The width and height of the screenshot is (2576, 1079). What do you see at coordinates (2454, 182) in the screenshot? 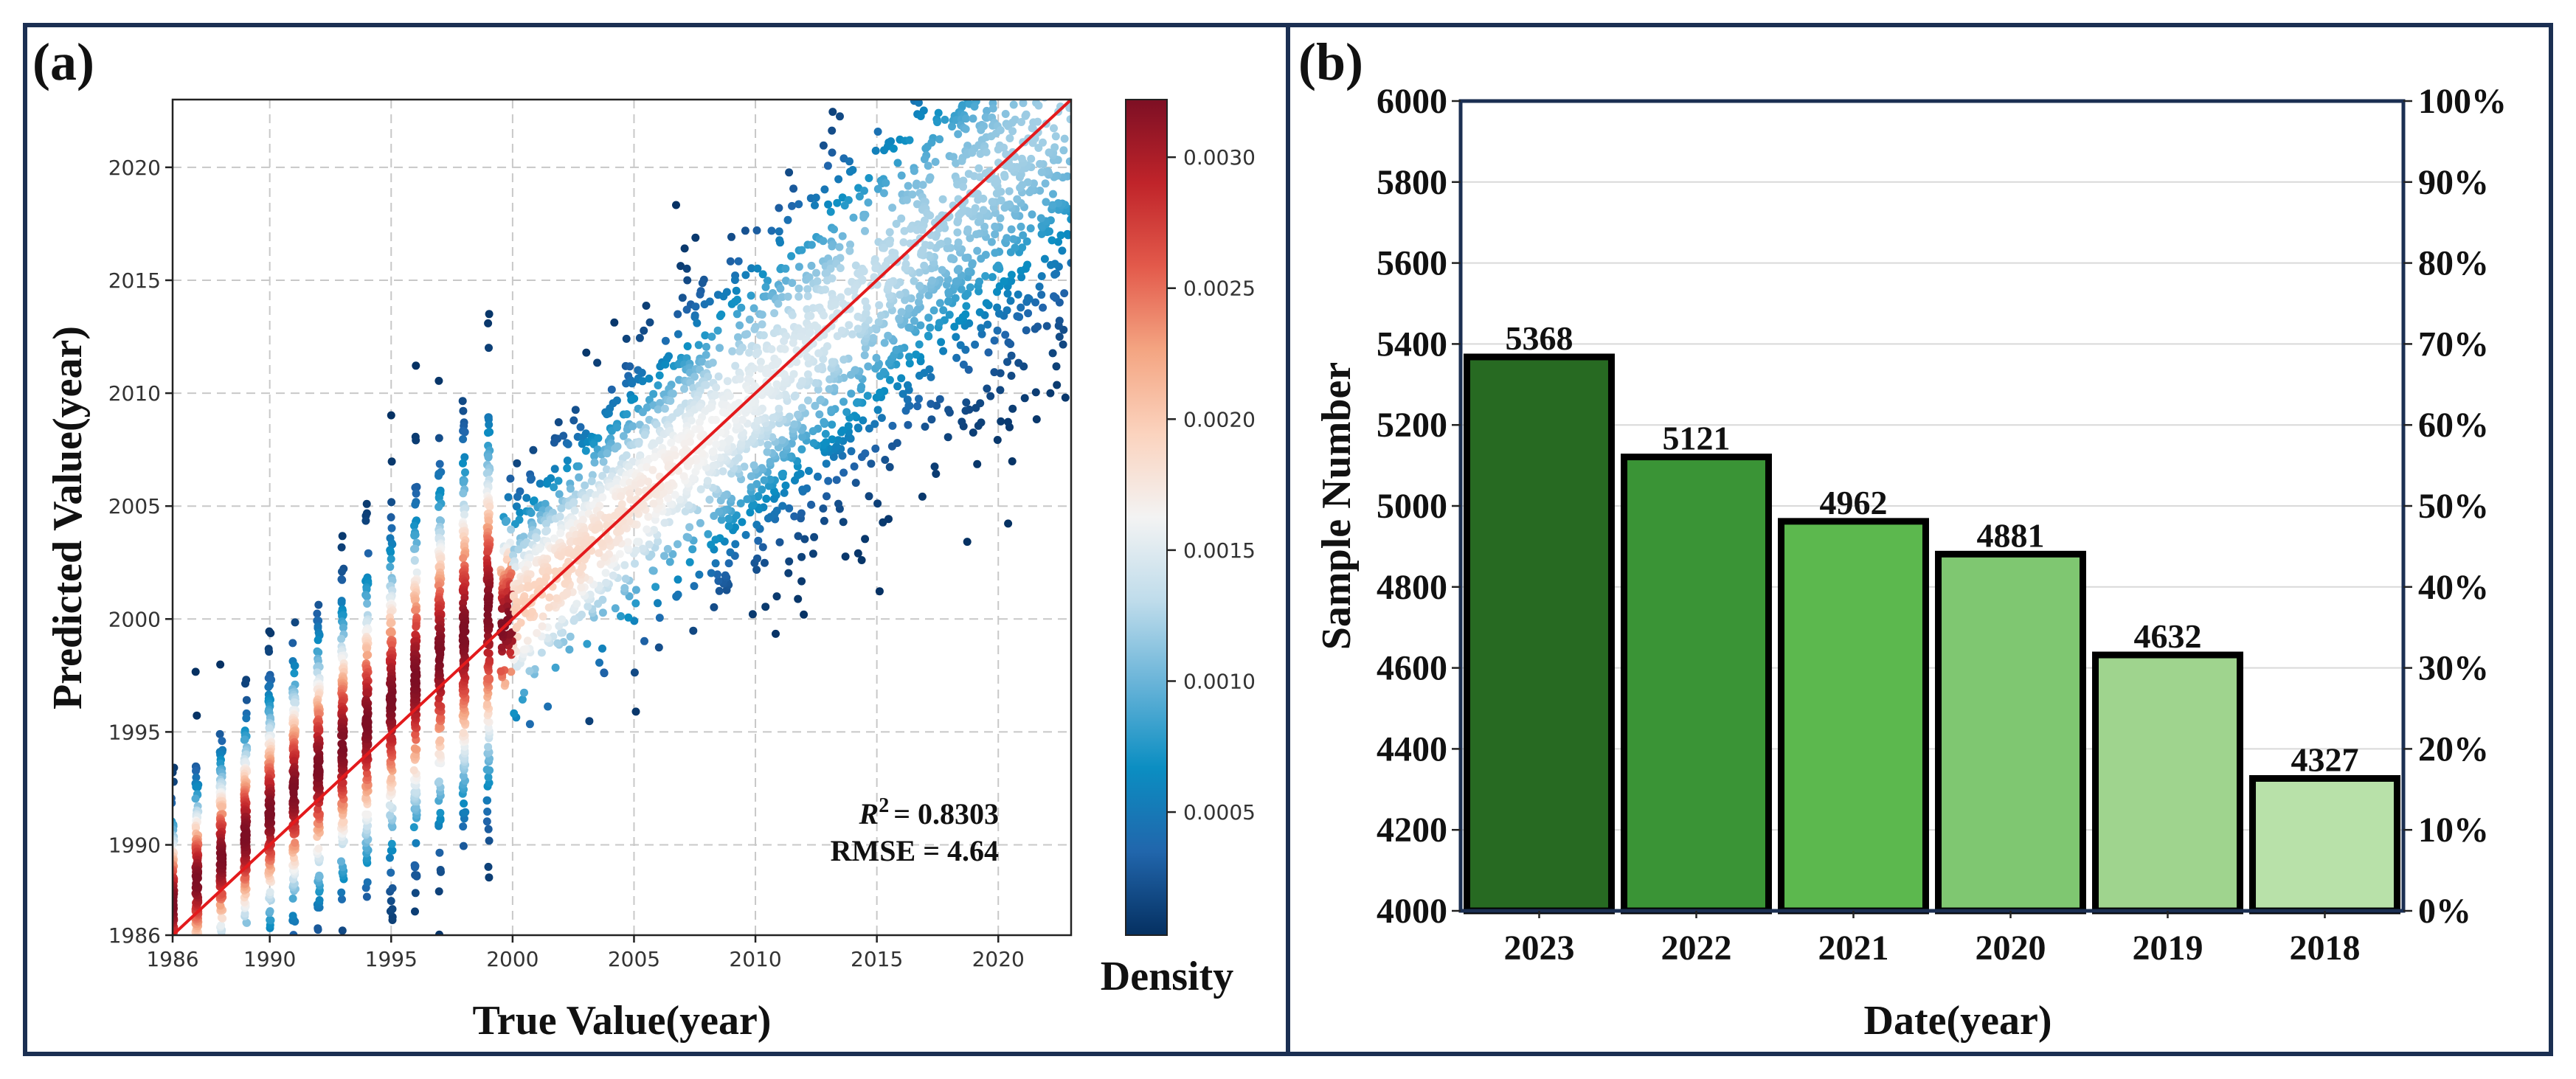
I see `secondary-y-tick-label: 90%` at bounding box center [2454, 182].